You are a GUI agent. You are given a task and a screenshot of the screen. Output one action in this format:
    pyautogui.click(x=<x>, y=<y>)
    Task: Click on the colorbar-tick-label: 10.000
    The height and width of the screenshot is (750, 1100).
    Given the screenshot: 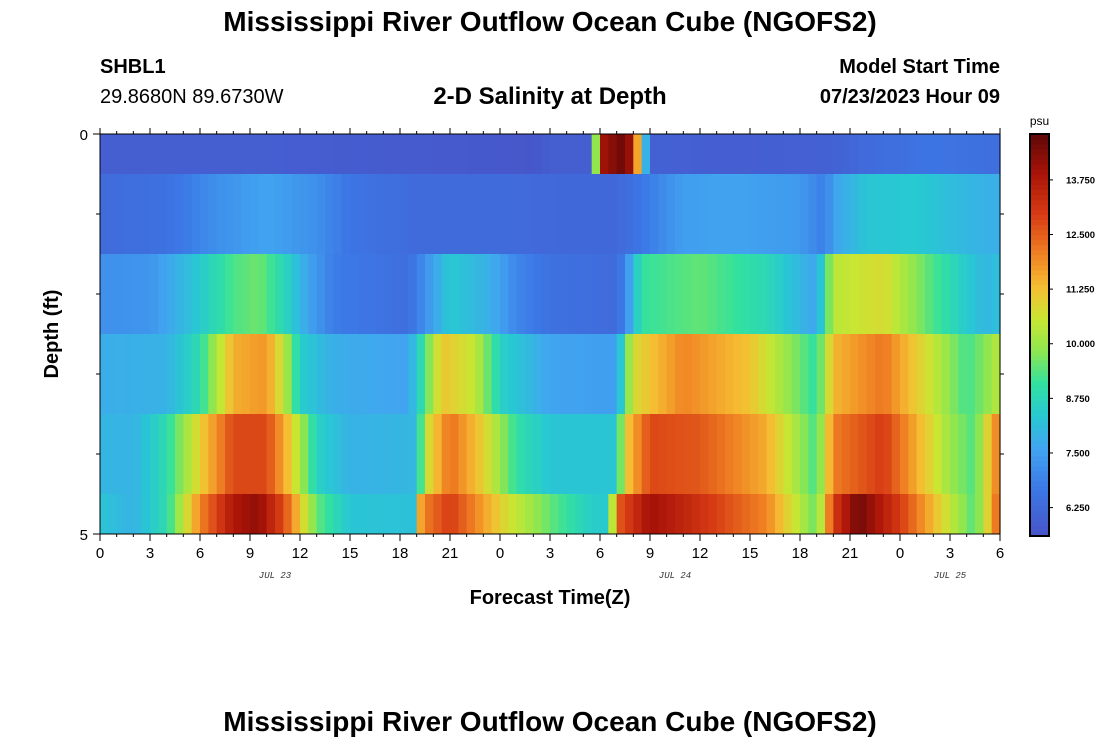 What is the action you would take?
    pyautogui.click(x=1080, y=344)
    